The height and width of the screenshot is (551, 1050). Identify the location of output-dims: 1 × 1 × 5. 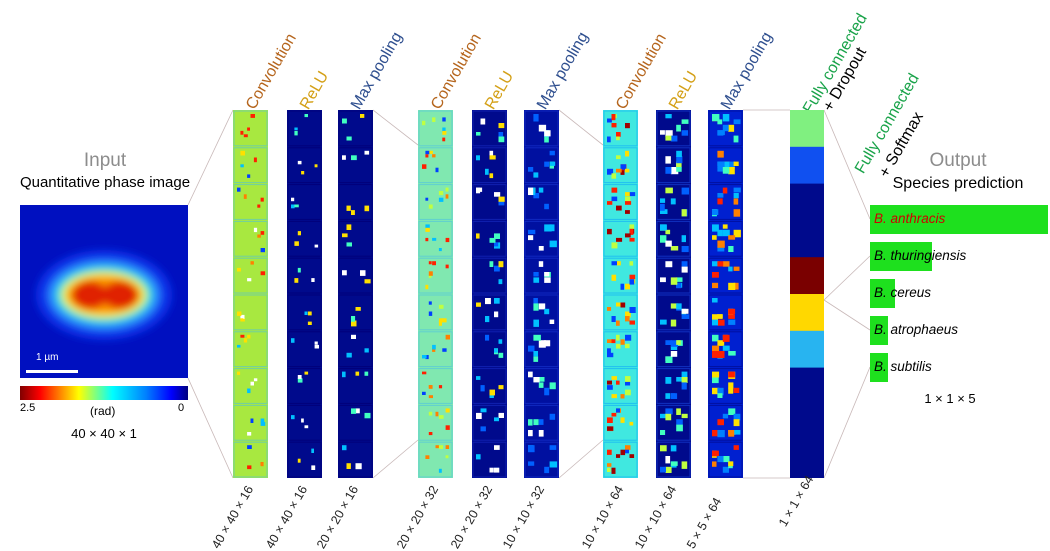
(950, 398).